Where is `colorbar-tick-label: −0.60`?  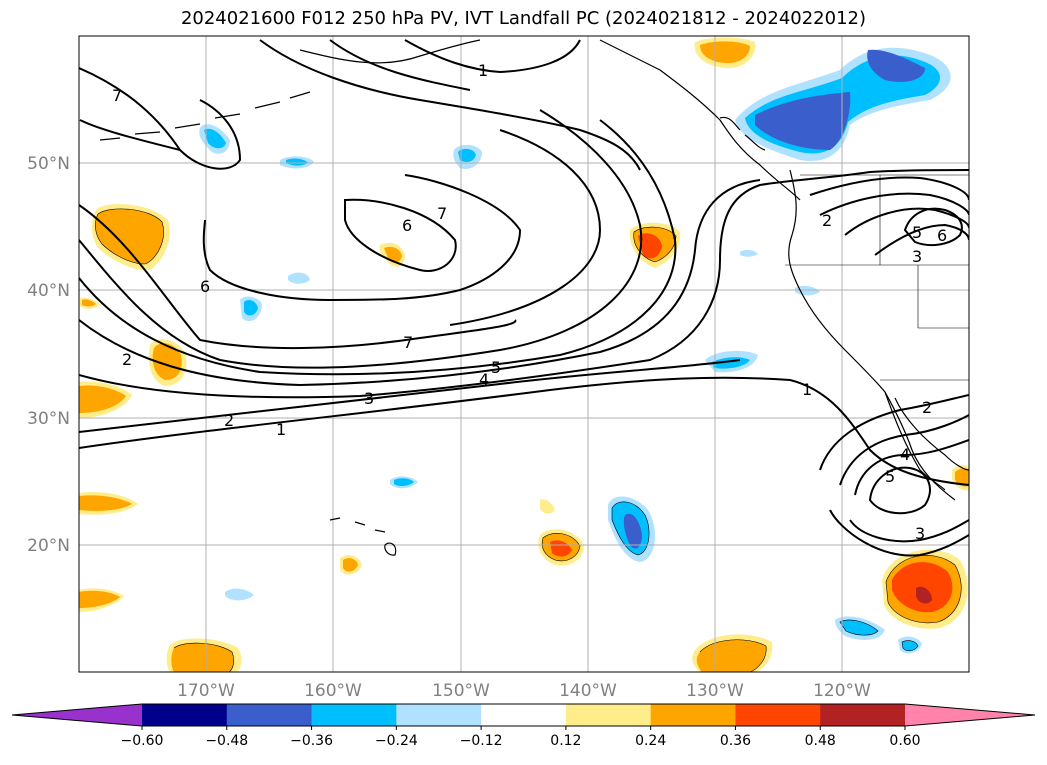
colorbar-tick-label: −0.60 is located at coordinates (142, 741).